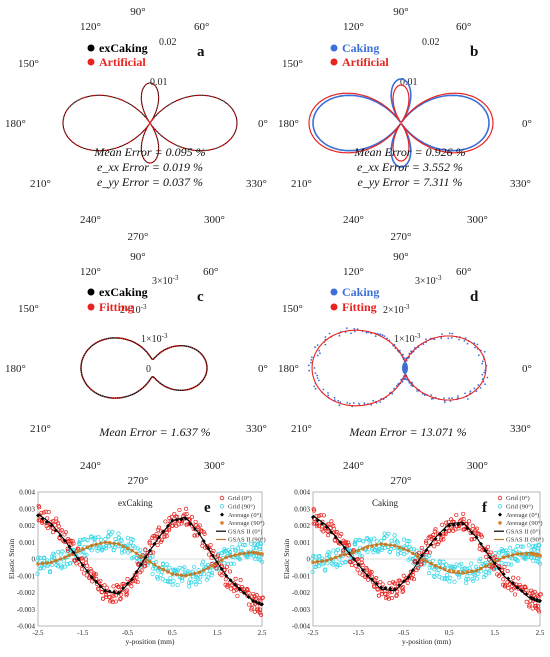 This screenshot has height=657, width=550. I want to click on angle-label-240: 240°, so click(353, 220).